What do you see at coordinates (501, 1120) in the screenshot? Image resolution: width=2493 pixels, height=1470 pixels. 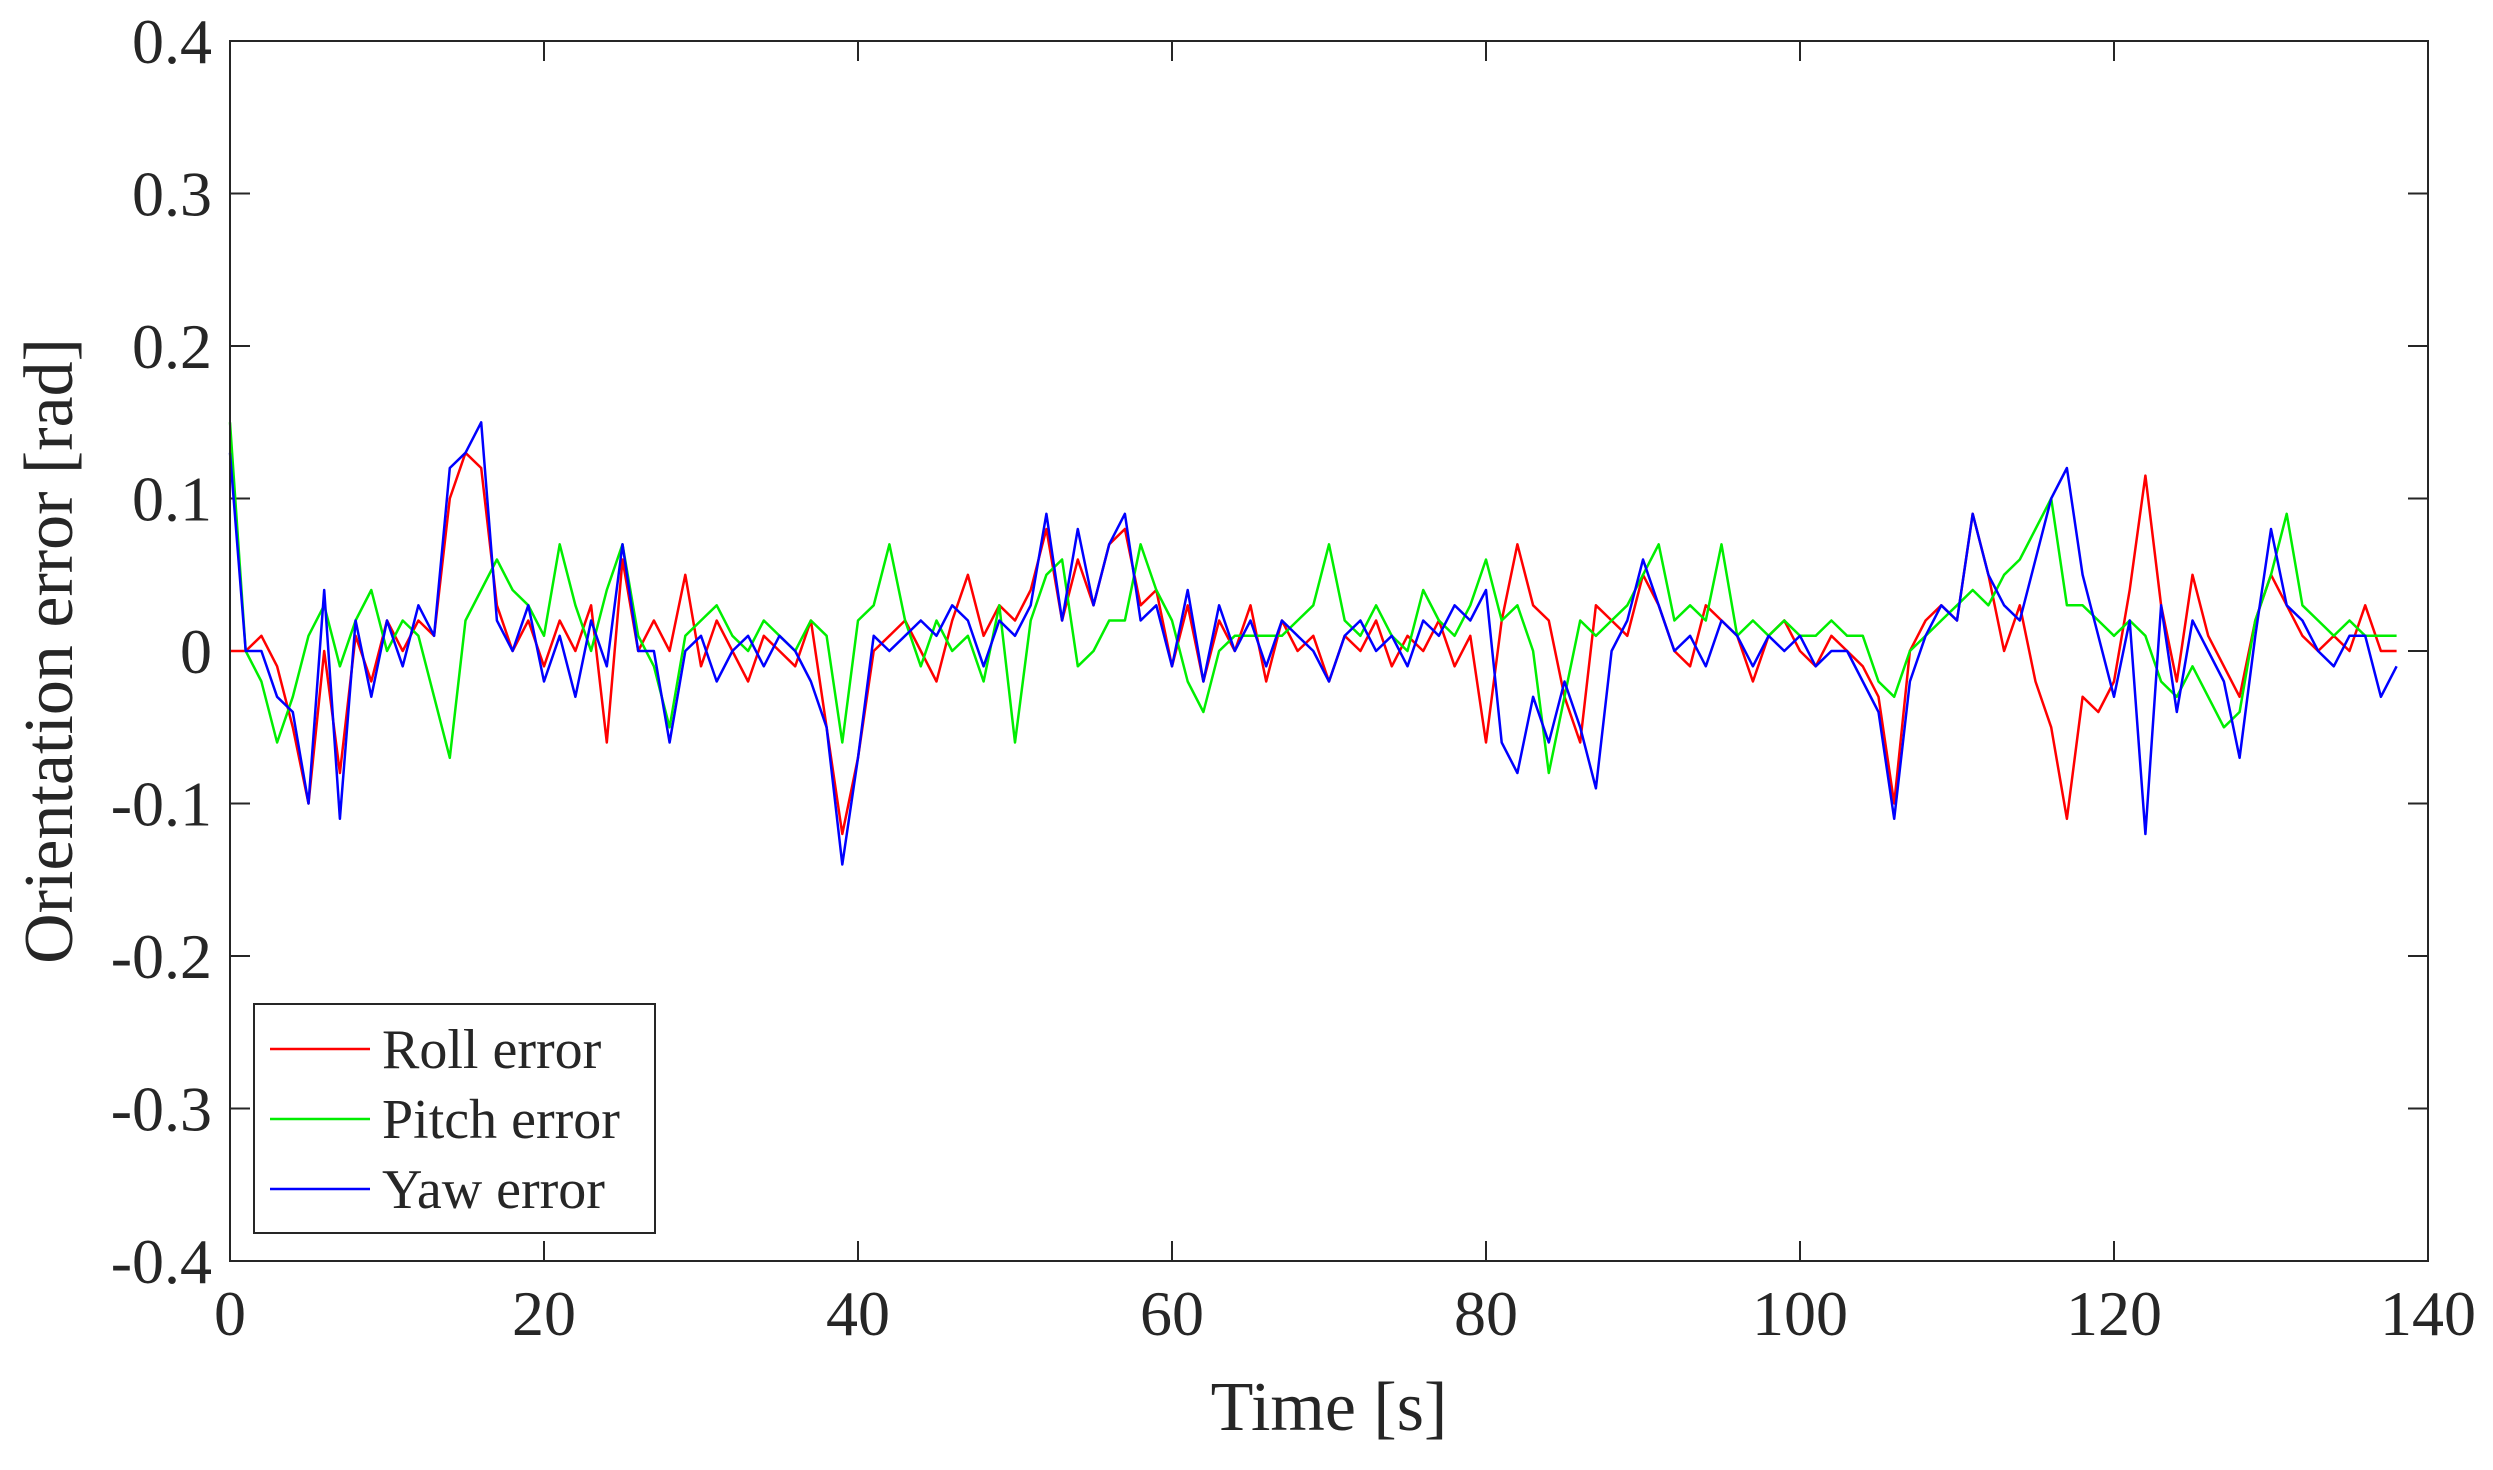 I see `legend-label: Pitch error` at bounding box center [501, 1120].